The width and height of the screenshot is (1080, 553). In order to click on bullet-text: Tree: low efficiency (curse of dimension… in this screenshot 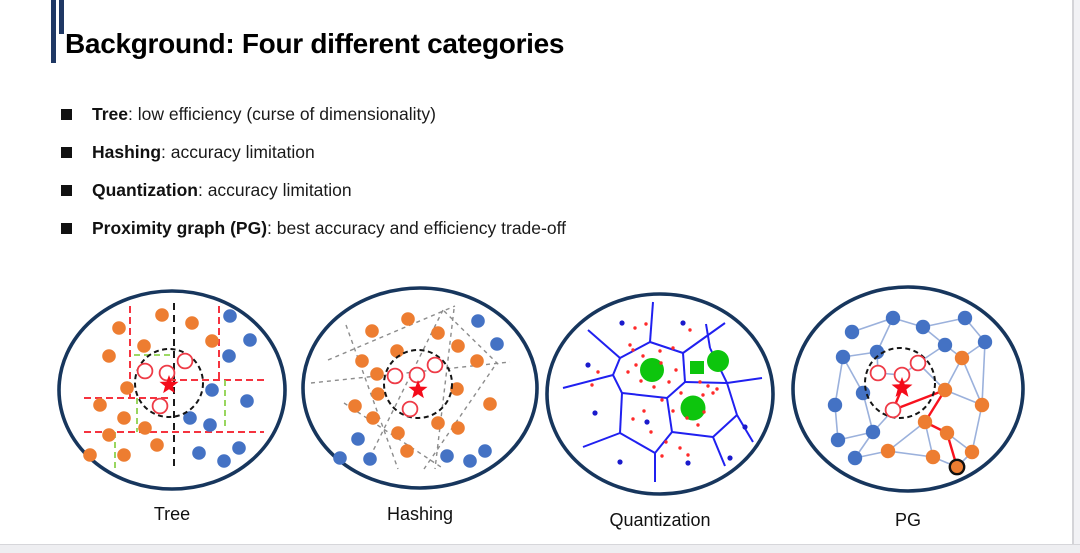, I will do `click(264, 114)`.